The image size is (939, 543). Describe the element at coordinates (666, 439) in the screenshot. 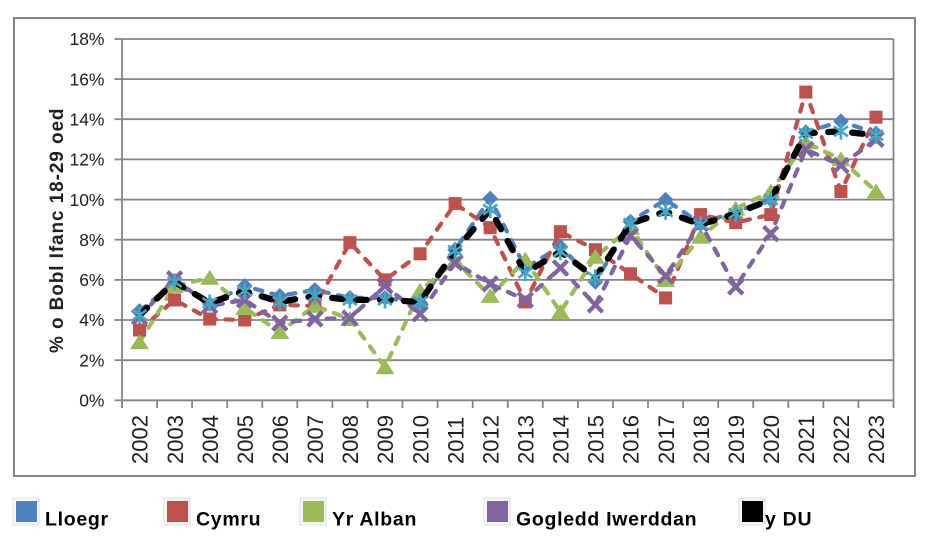

I see `svg-text: 2017` at that location.